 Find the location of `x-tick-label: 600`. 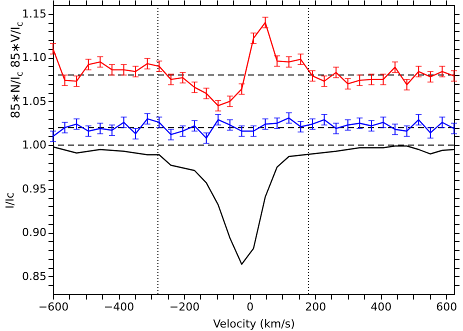

x-tick-label: 600 is located at coordinates (447, 307).